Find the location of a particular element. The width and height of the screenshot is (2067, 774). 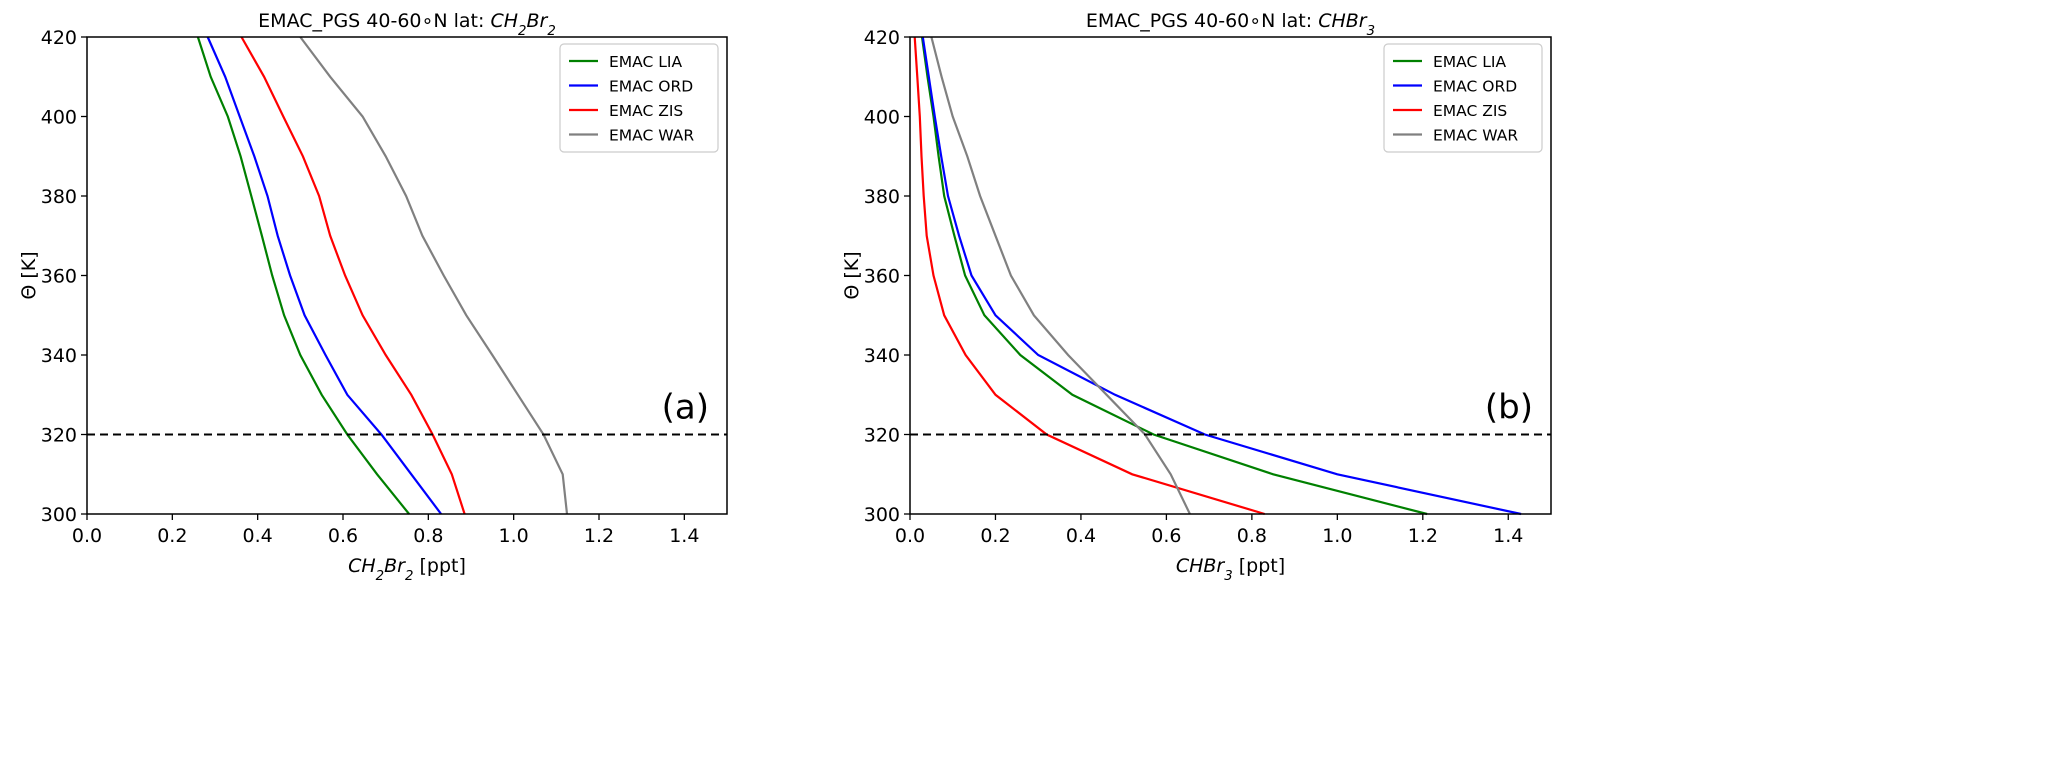

panel-label: (a) is located at coordinates (685, 408).